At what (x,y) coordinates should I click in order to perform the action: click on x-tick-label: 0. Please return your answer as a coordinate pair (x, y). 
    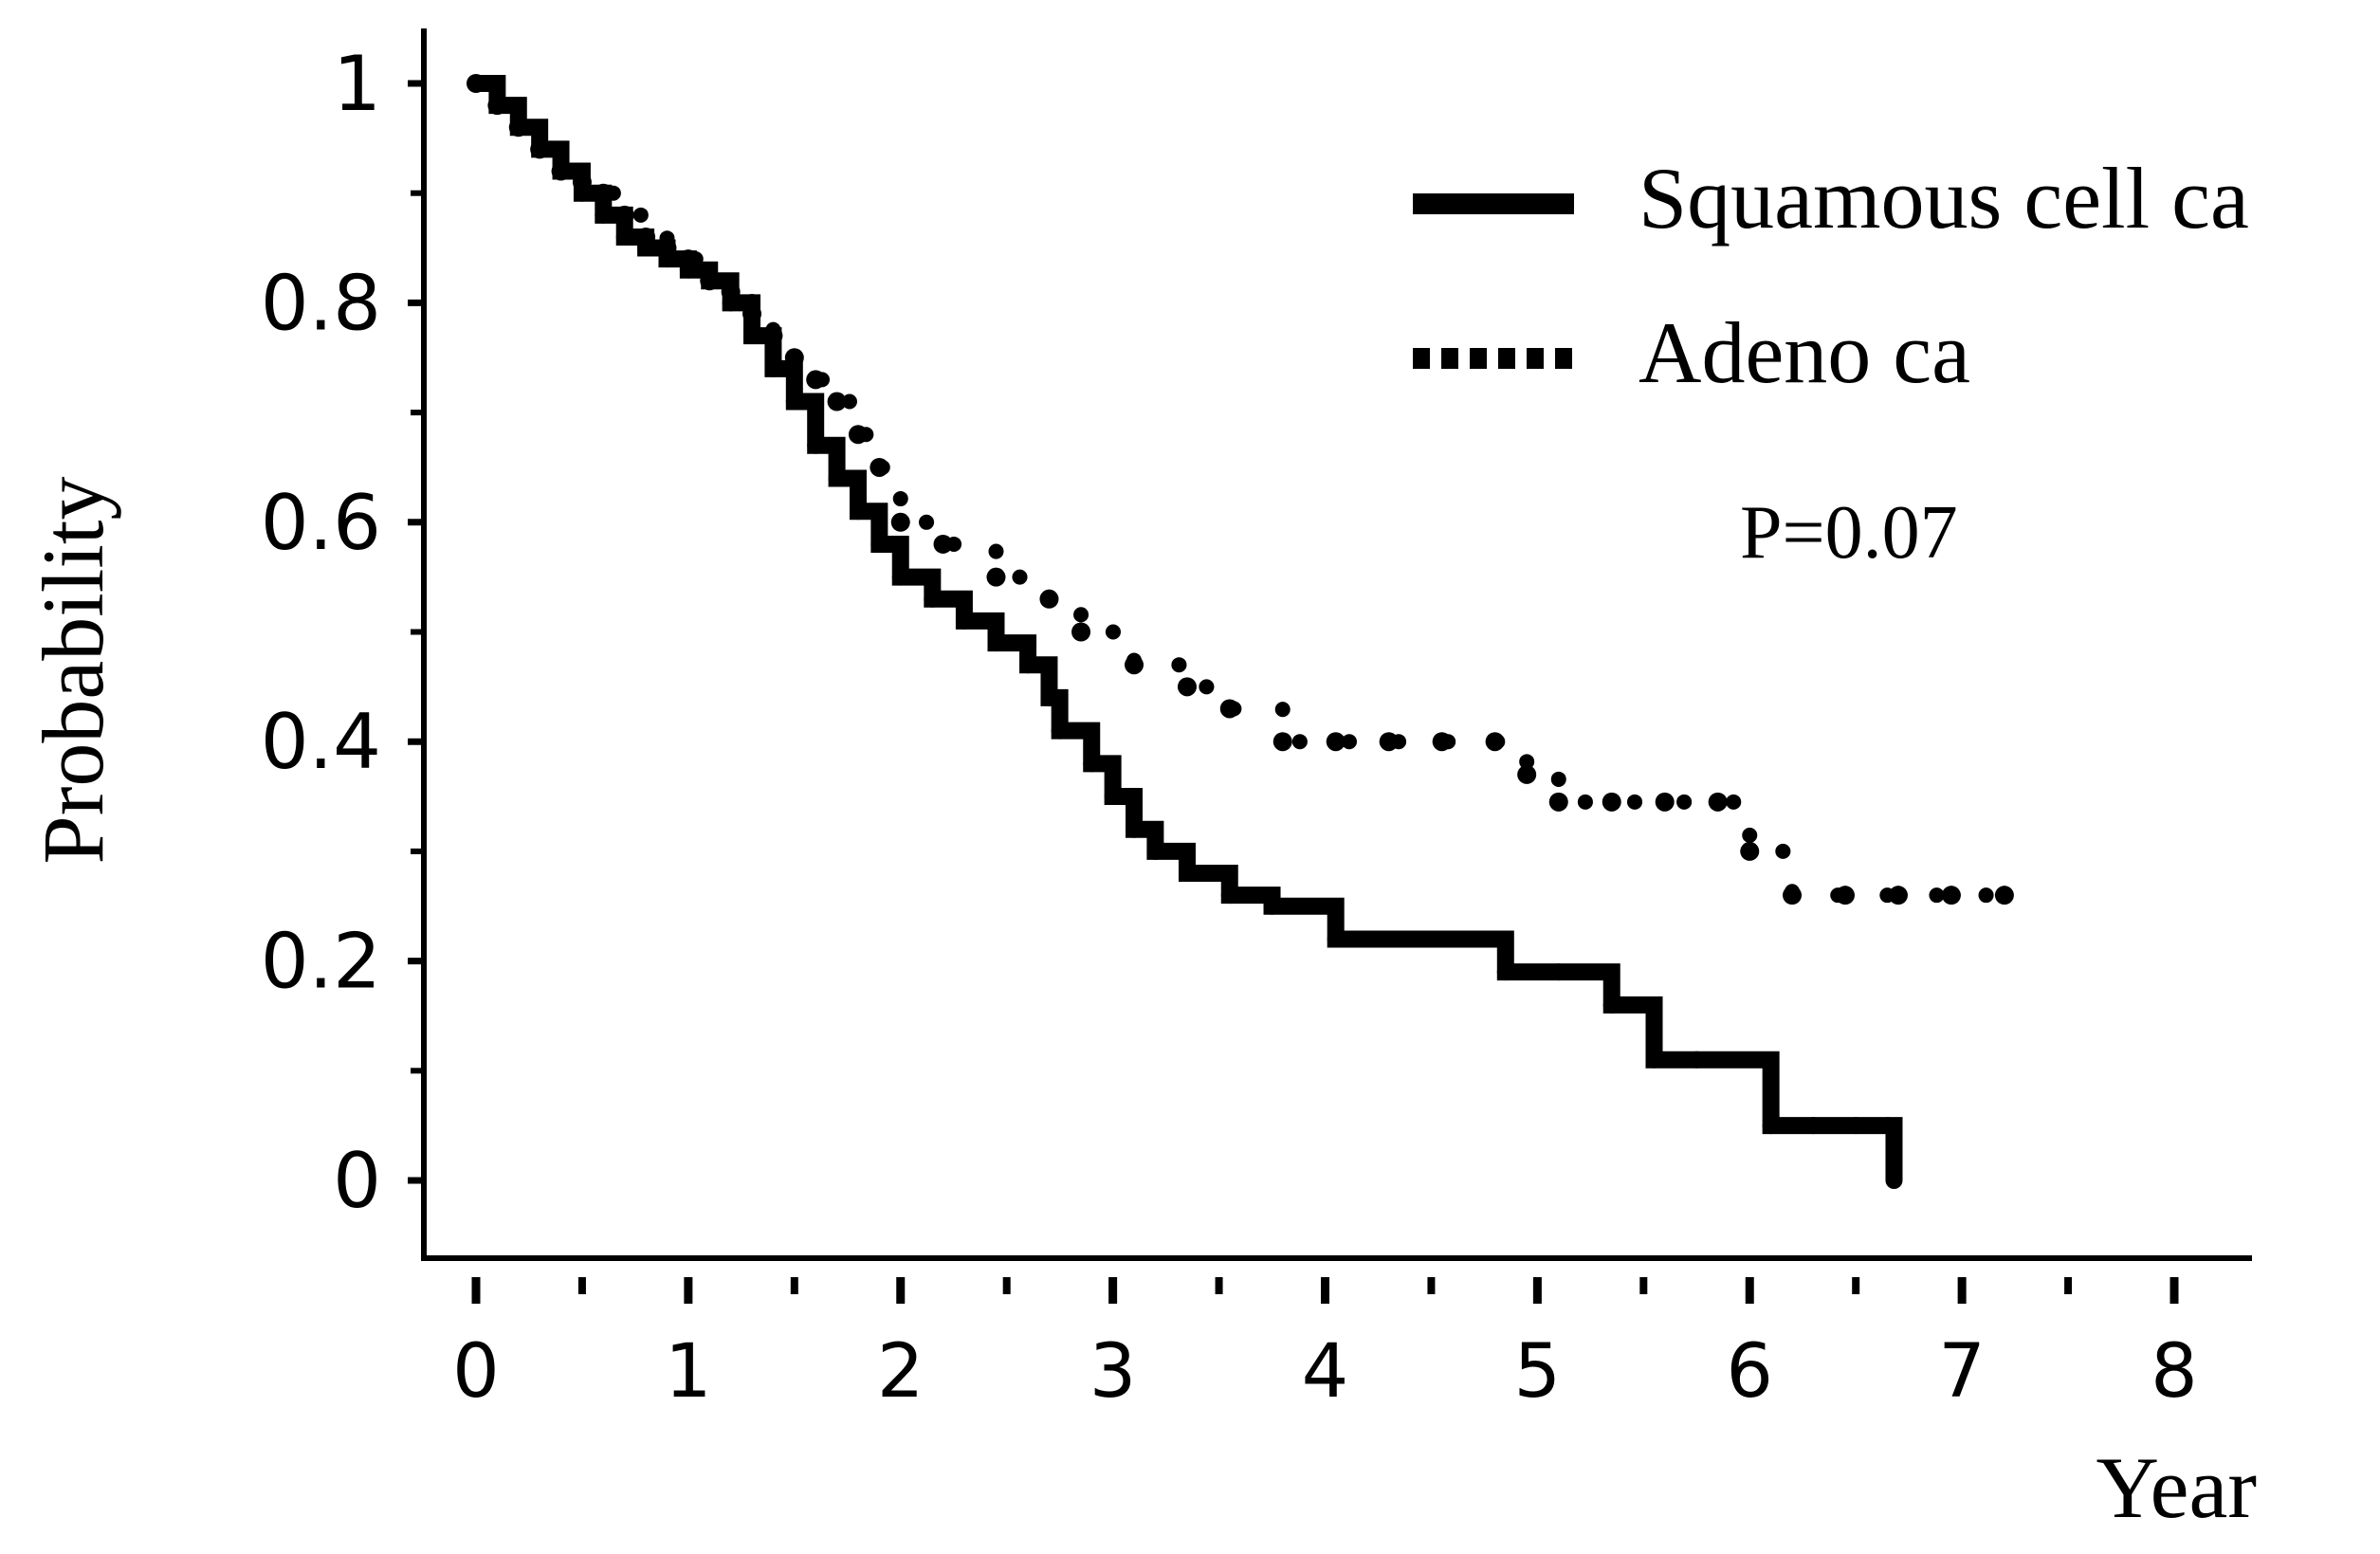
    Looking at the image, I should click on (476, 1372).